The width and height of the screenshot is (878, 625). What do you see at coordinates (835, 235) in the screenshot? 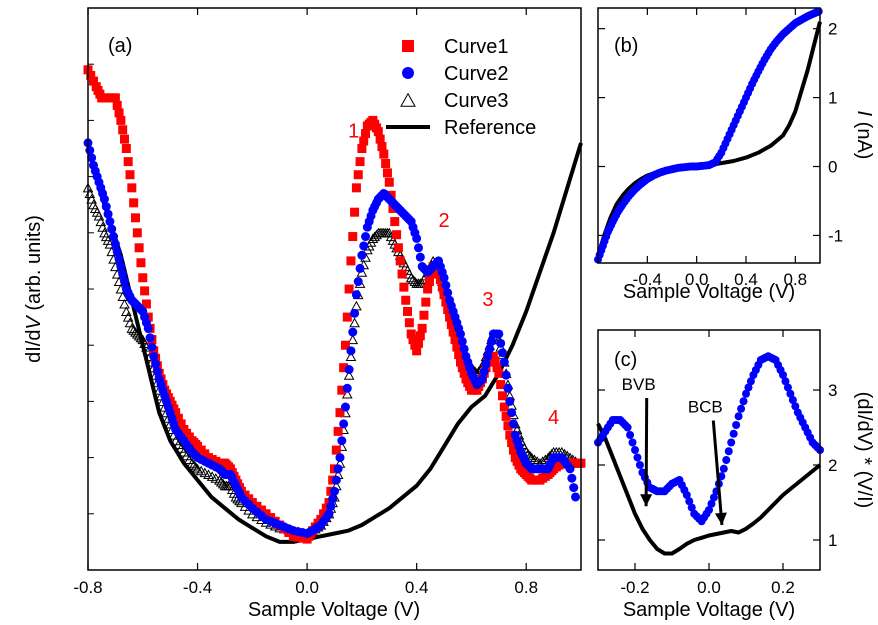
I see `y-tick-label: -1` at bounding box center [835, 235].